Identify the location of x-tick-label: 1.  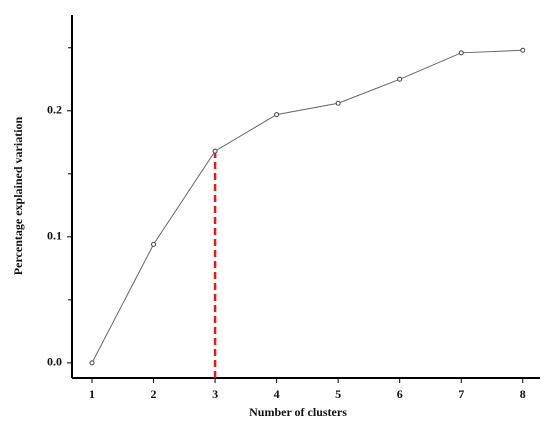
(92, 394).